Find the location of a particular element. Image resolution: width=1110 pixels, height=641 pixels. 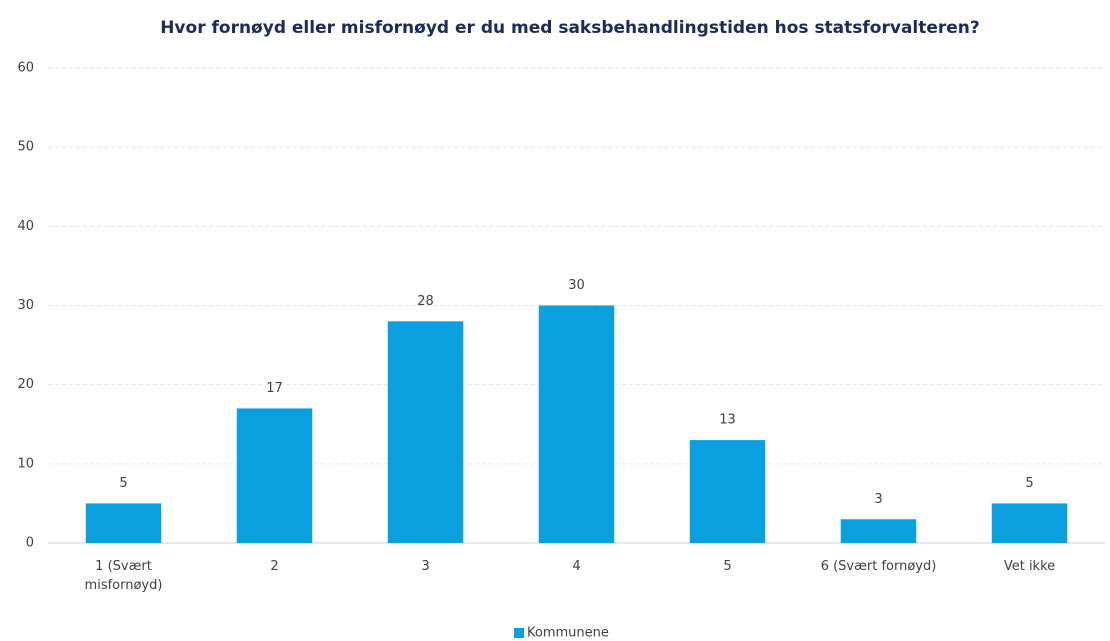

x-tick-label: 3 is located at coordinates (425, 566).